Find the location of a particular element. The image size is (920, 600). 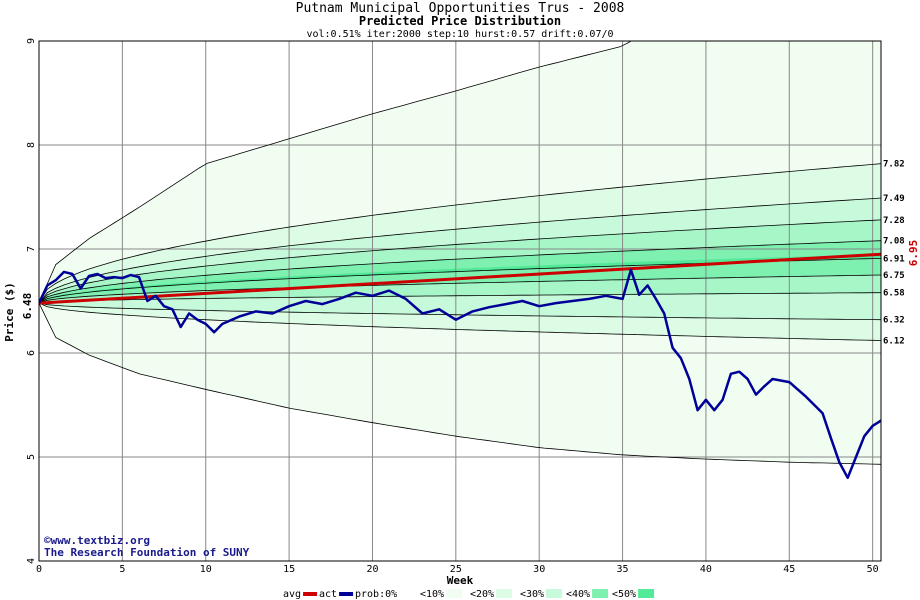

right-label-7.82: 7.82 is located at coordinates (894, 165).